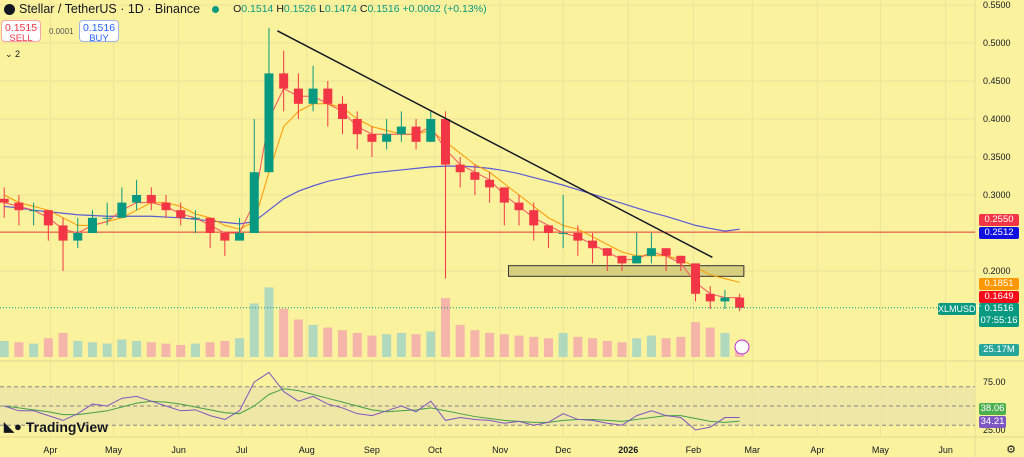 The image size is (1024, 457). Describe the element at coordinates (1011, 450) in the screenshot. I see `settings-icon: ⚙` at that location.